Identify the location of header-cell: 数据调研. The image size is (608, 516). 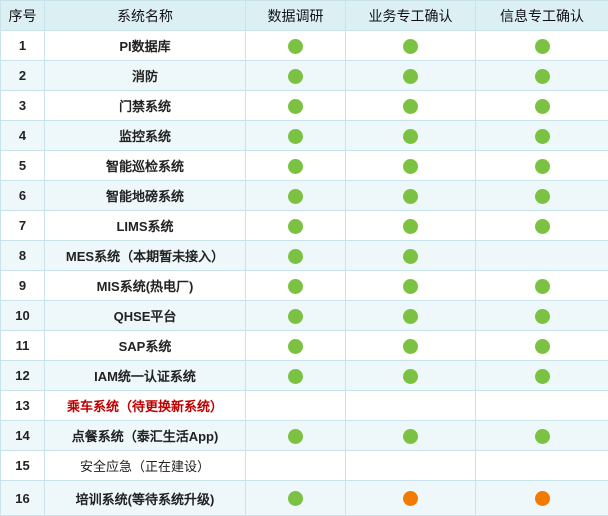
(295, 15).